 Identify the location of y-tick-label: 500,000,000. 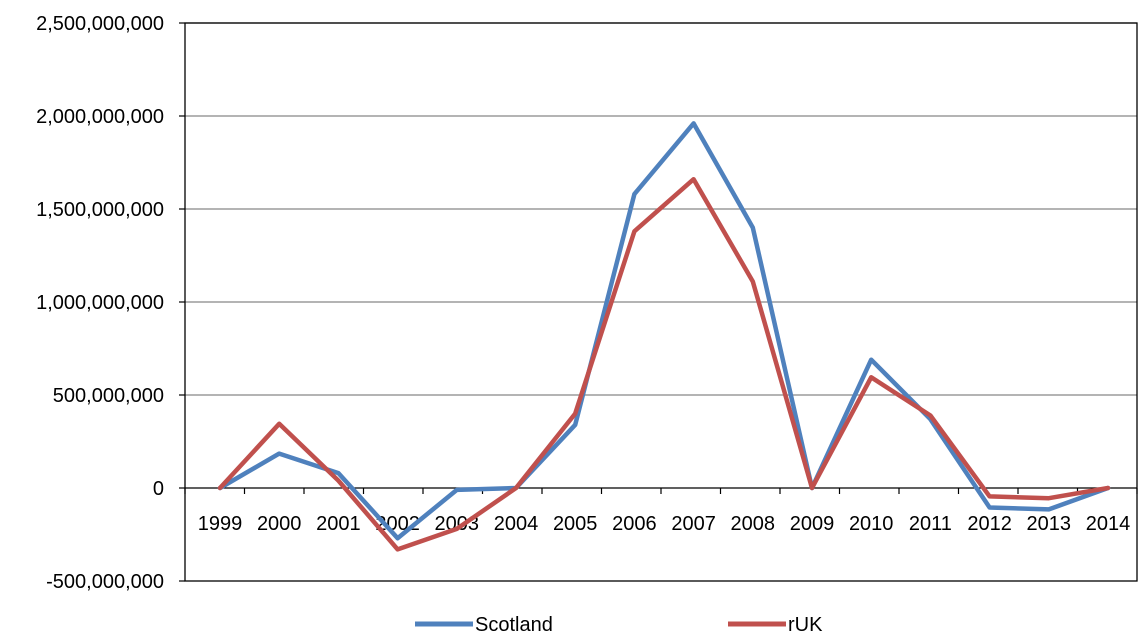
(108, 396).